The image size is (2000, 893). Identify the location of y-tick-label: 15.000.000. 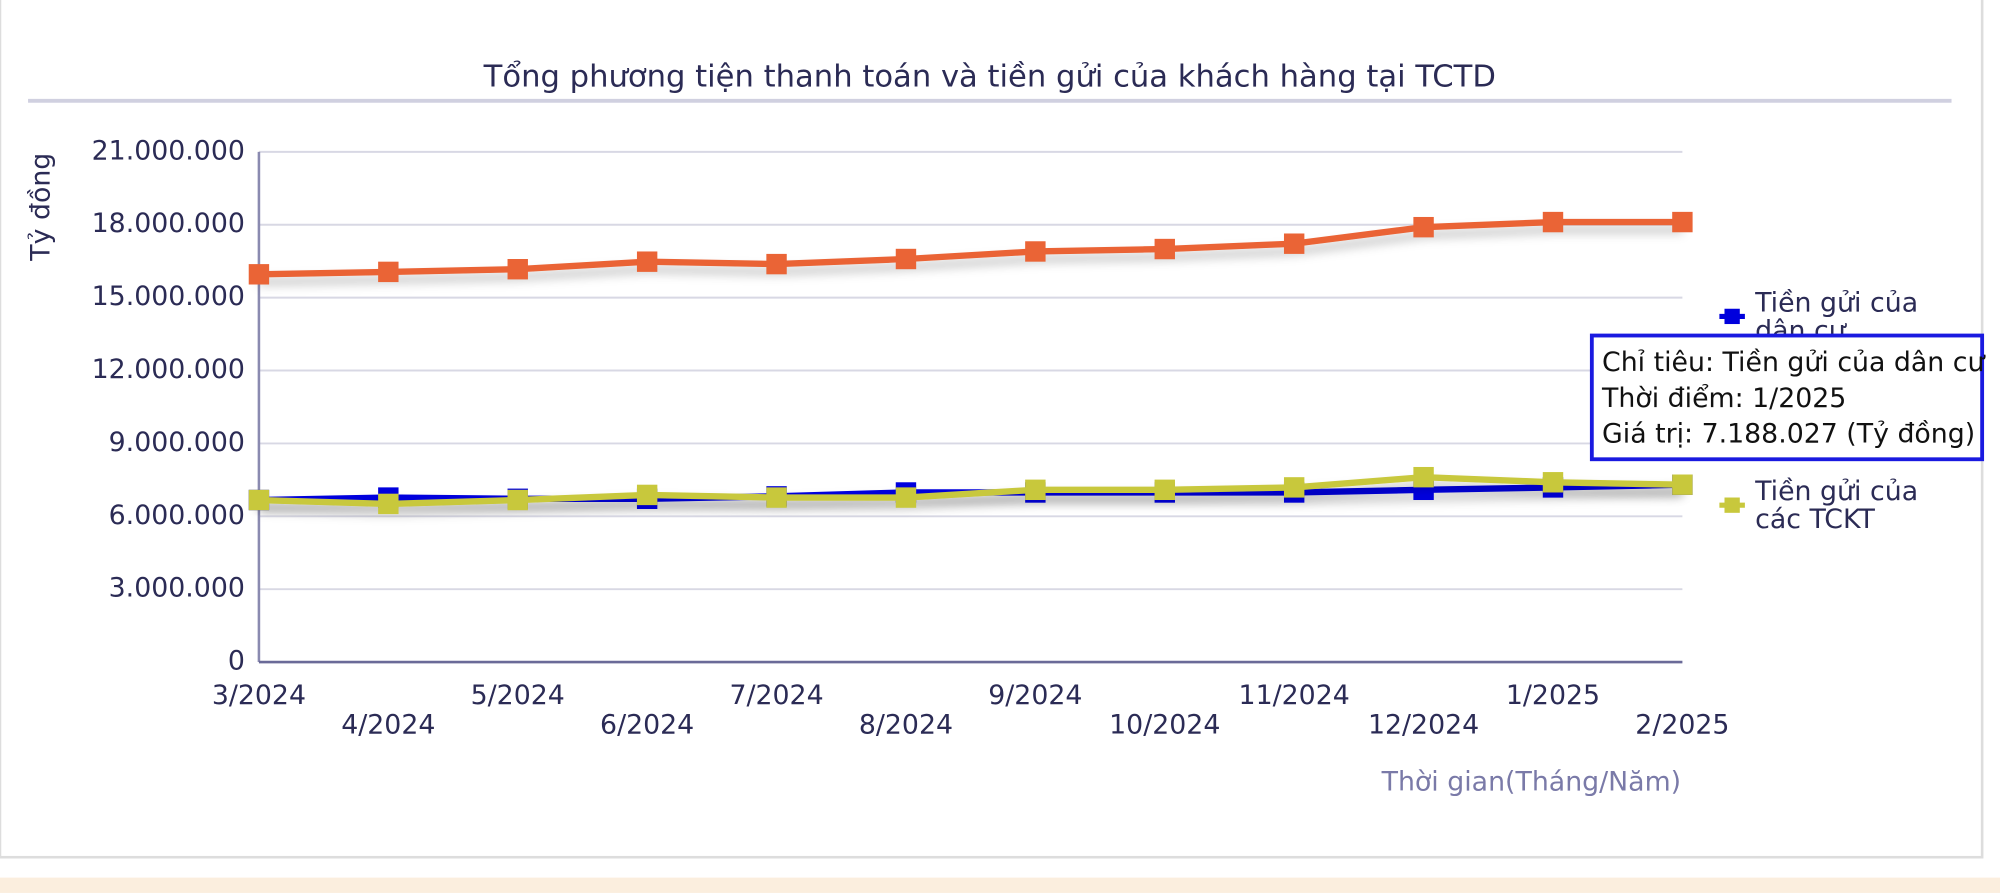
(168, 296).